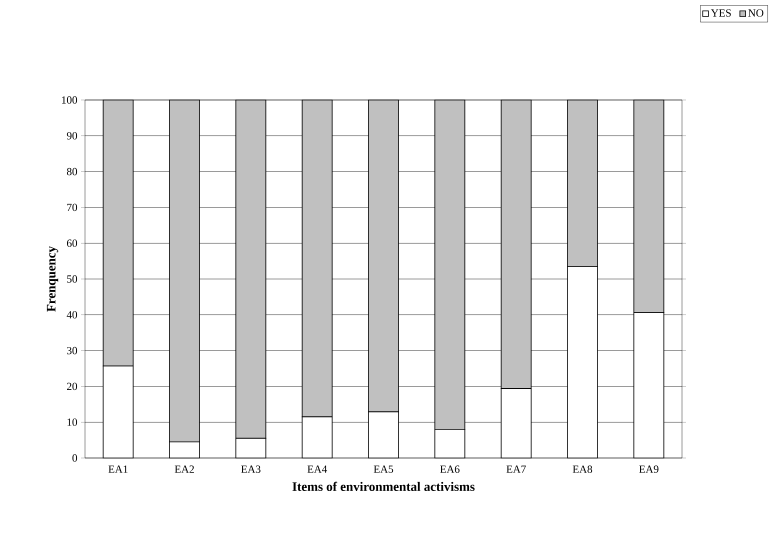  Describe the element at coordinates (250, 469) in the screenshot. I see `x-tick-label: EA3` at that location.